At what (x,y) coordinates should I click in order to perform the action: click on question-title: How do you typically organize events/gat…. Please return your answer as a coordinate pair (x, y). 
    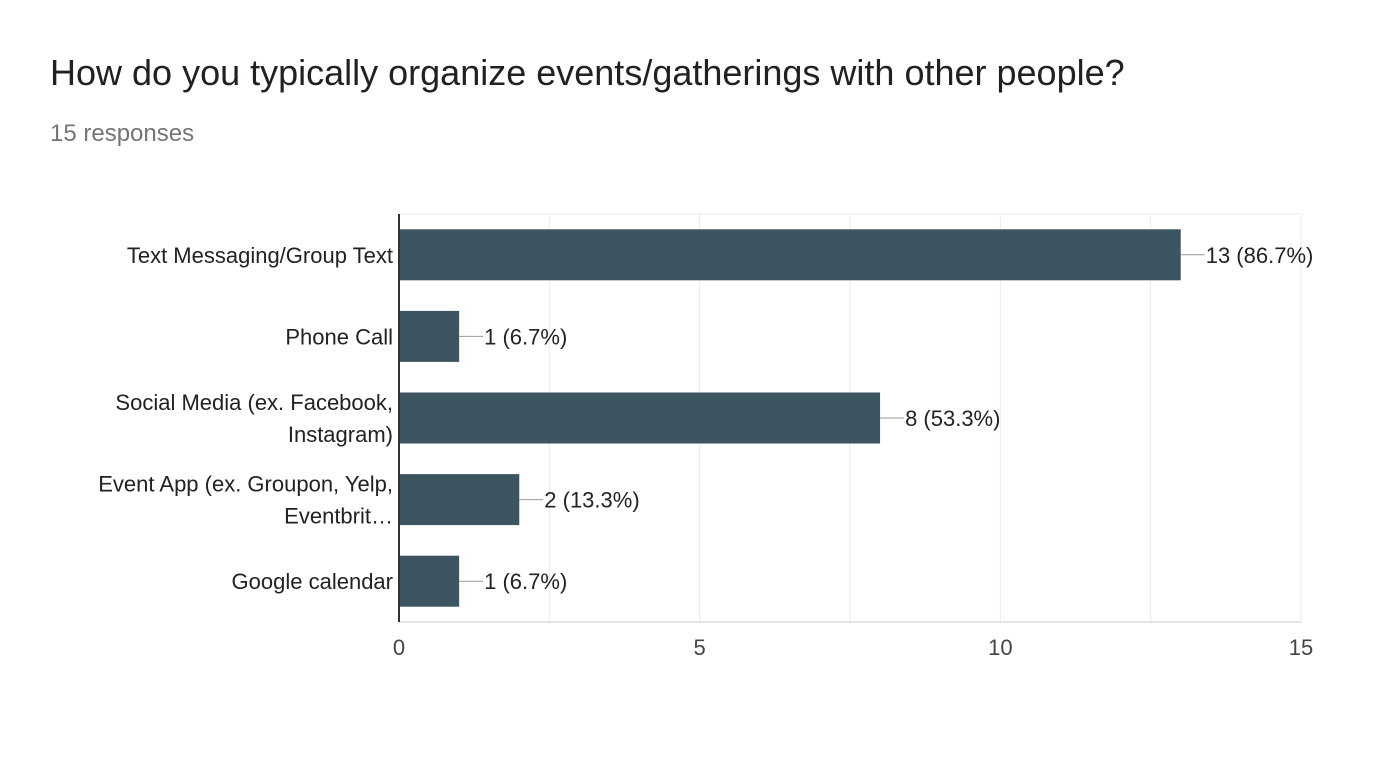
    Looking at the image, I should click on (587, 72).